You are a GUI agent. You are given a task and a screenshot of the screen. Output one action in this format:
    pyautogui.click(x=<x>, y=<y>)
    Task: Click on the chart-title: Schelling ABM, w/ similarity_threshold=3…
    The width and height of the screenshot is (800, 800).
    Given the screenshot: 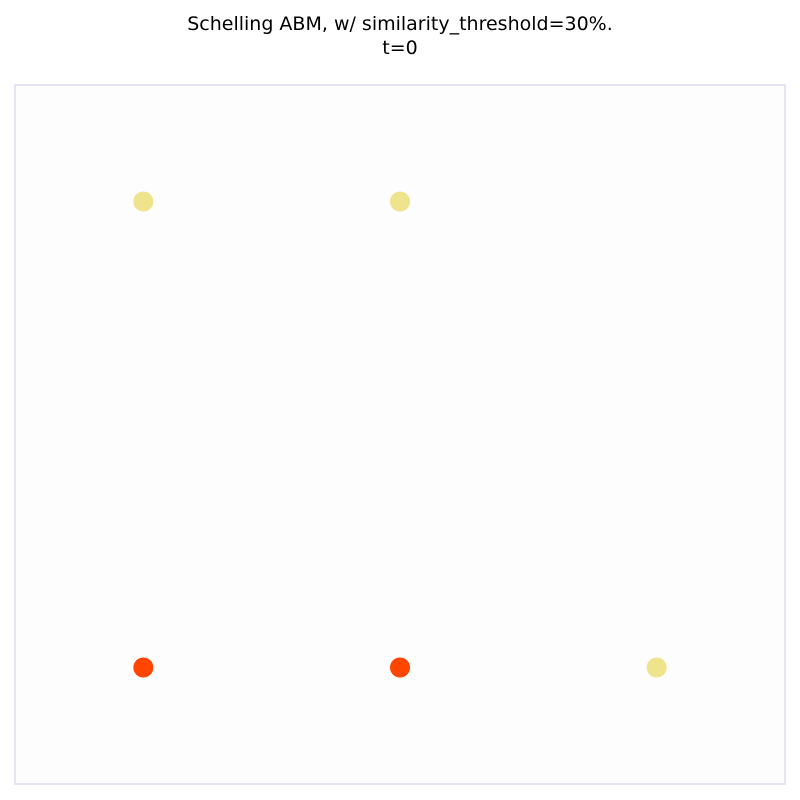 What is the action you would take?
    pyautogui.click(x=400, y=36)
    